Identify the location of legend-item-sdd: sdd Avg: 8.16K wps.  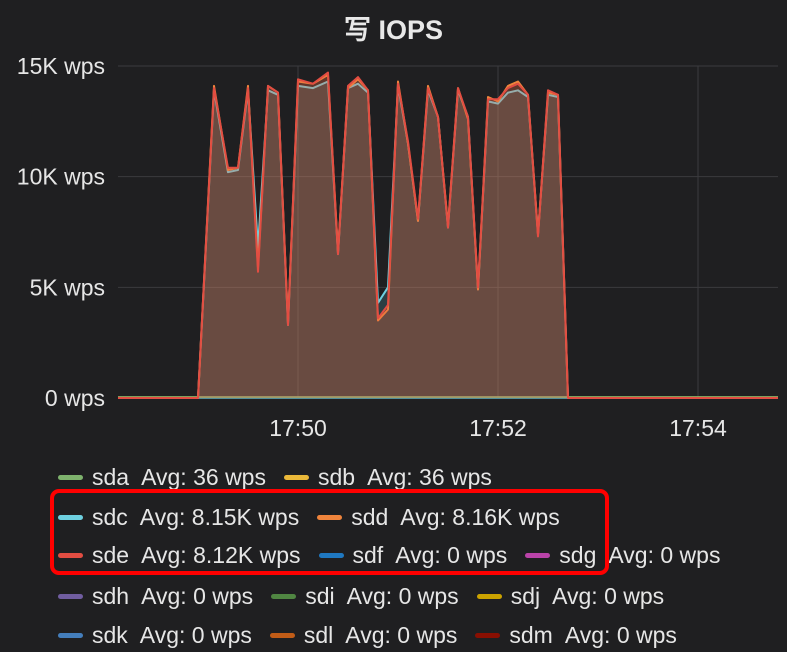
(438, 517).